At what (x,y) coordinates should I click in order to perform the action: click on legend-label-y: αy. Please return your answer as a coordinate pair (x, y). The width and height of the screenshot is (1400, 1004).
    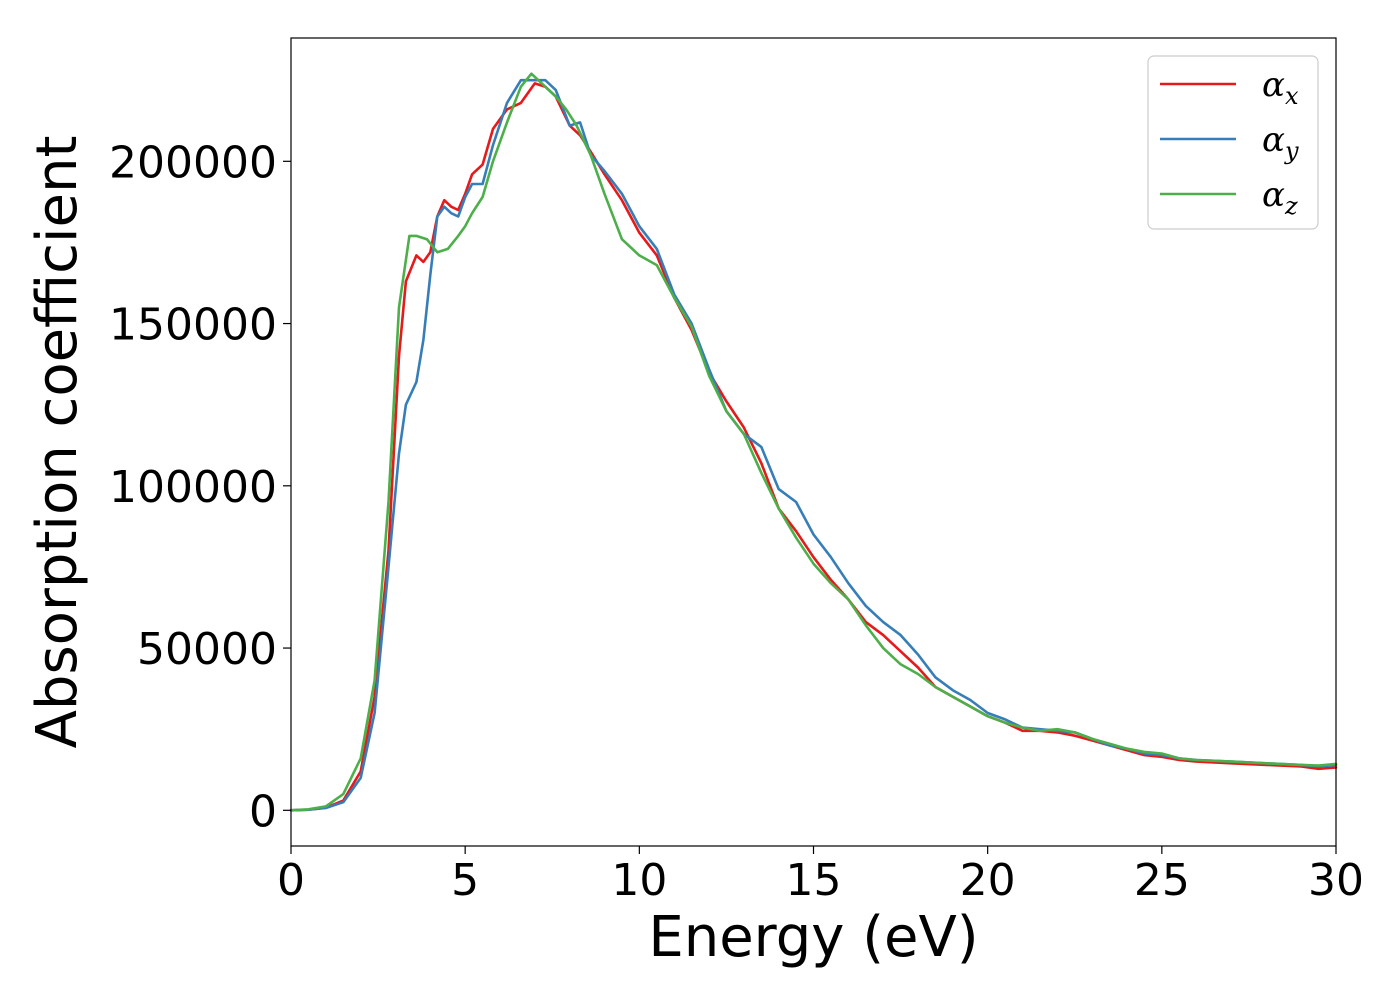
    Looking at the image, I should click on (1280, 142).